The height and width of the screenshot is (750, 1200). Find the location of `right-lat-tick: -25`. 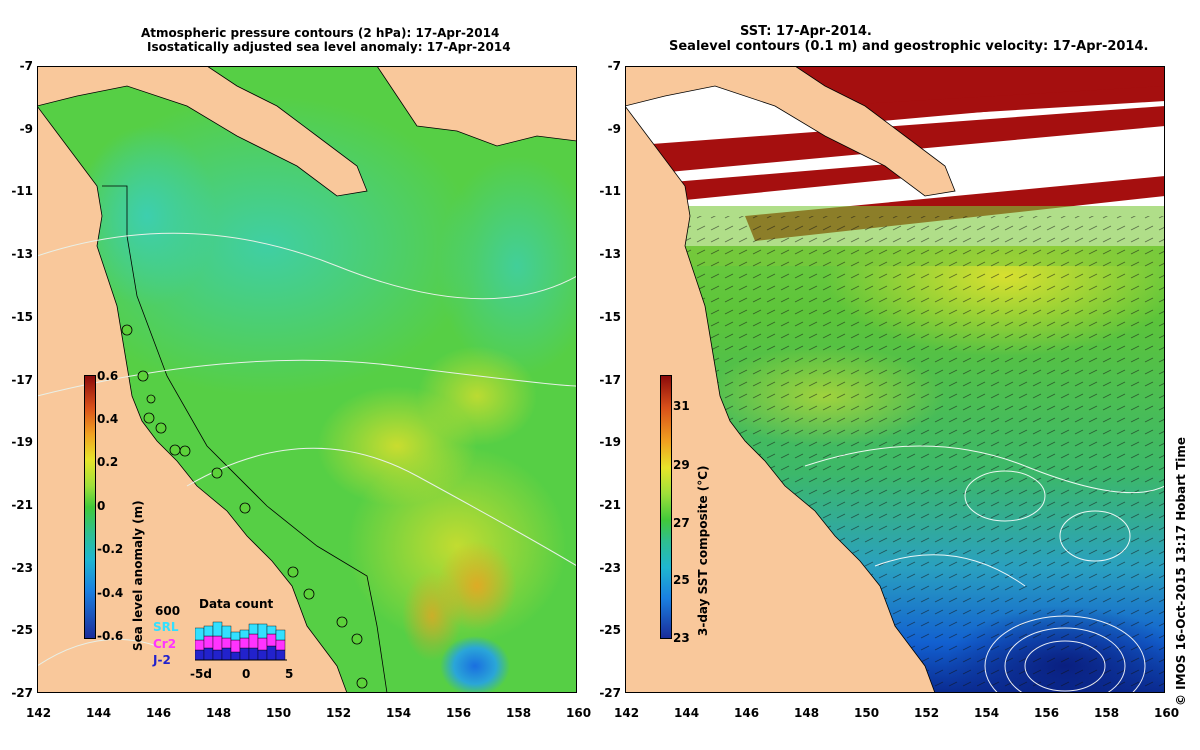

right-lat-tick: -25 is located at coordinates (610, 630).